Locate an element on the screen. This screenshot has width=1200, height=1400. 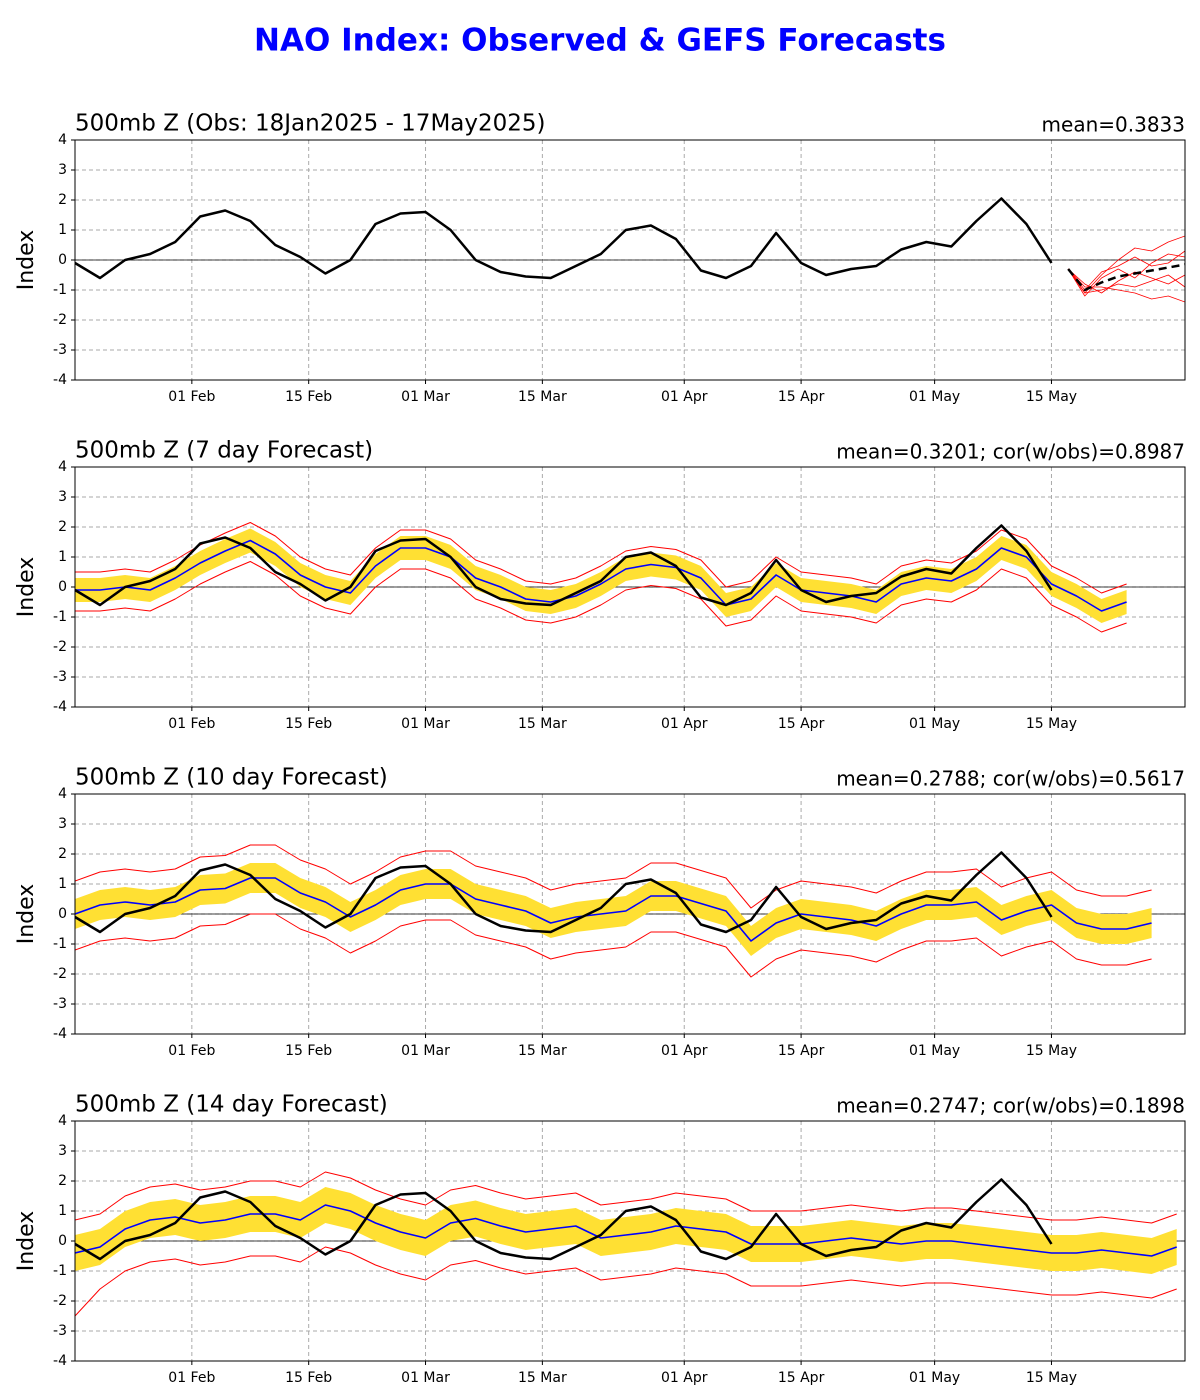
panel-title: 500mb Z (7 day Forecast) is located at coordinates (224, 451).